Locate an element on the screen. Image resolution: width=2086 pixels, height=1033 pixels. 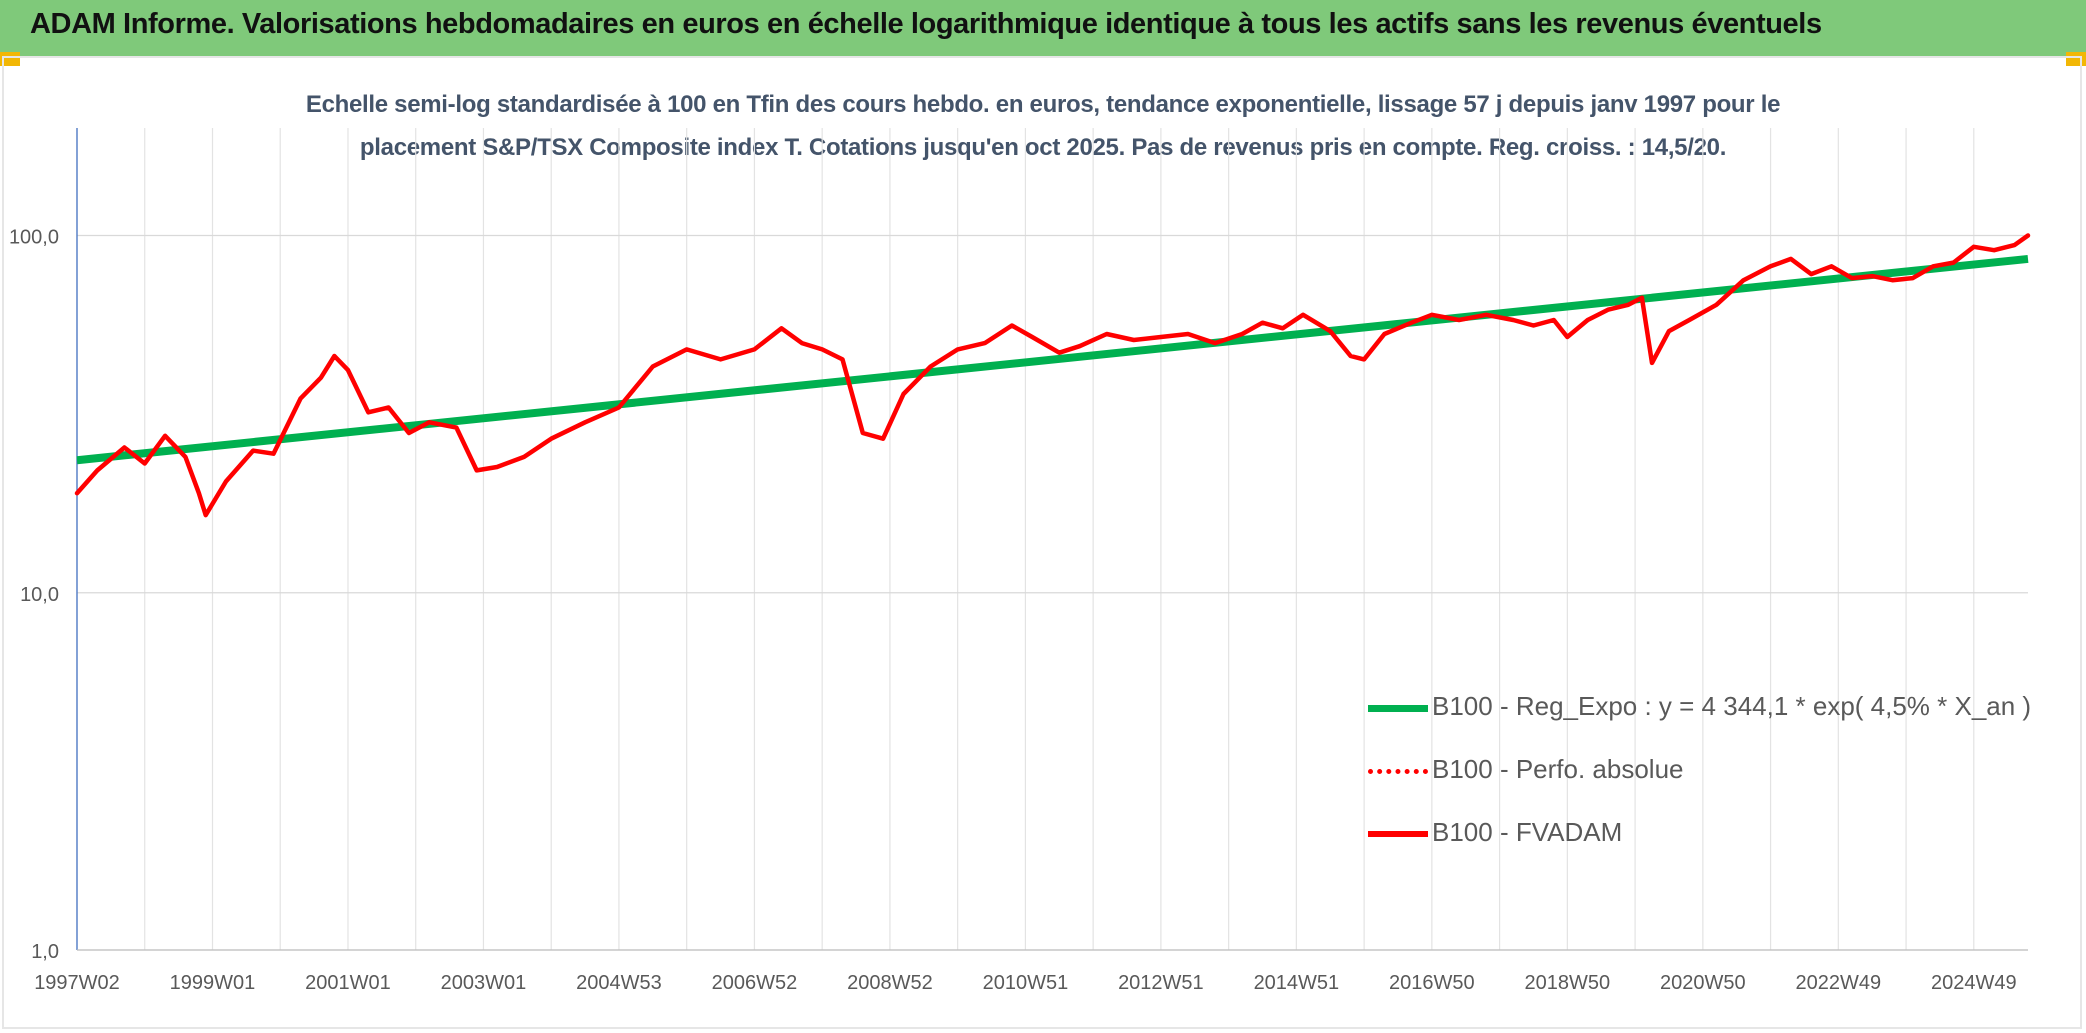
legend-item-fvadam: B100 - FVADAM is located at coordinates (1495, 832).